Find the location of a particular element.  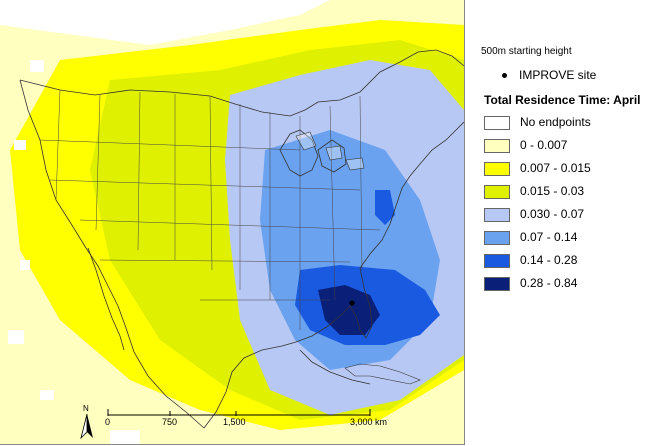

scale-bar: 0 750 1,500 3,000 km is located at coordinates (241, 424).